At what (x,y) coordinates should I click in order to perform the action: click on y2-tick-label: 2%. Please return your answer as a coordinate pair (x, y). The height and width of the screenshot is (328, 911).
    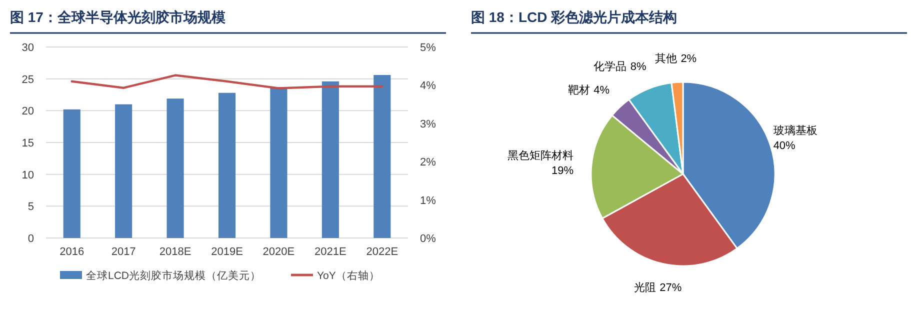
    Looking at the image, I should click on (428, 162).